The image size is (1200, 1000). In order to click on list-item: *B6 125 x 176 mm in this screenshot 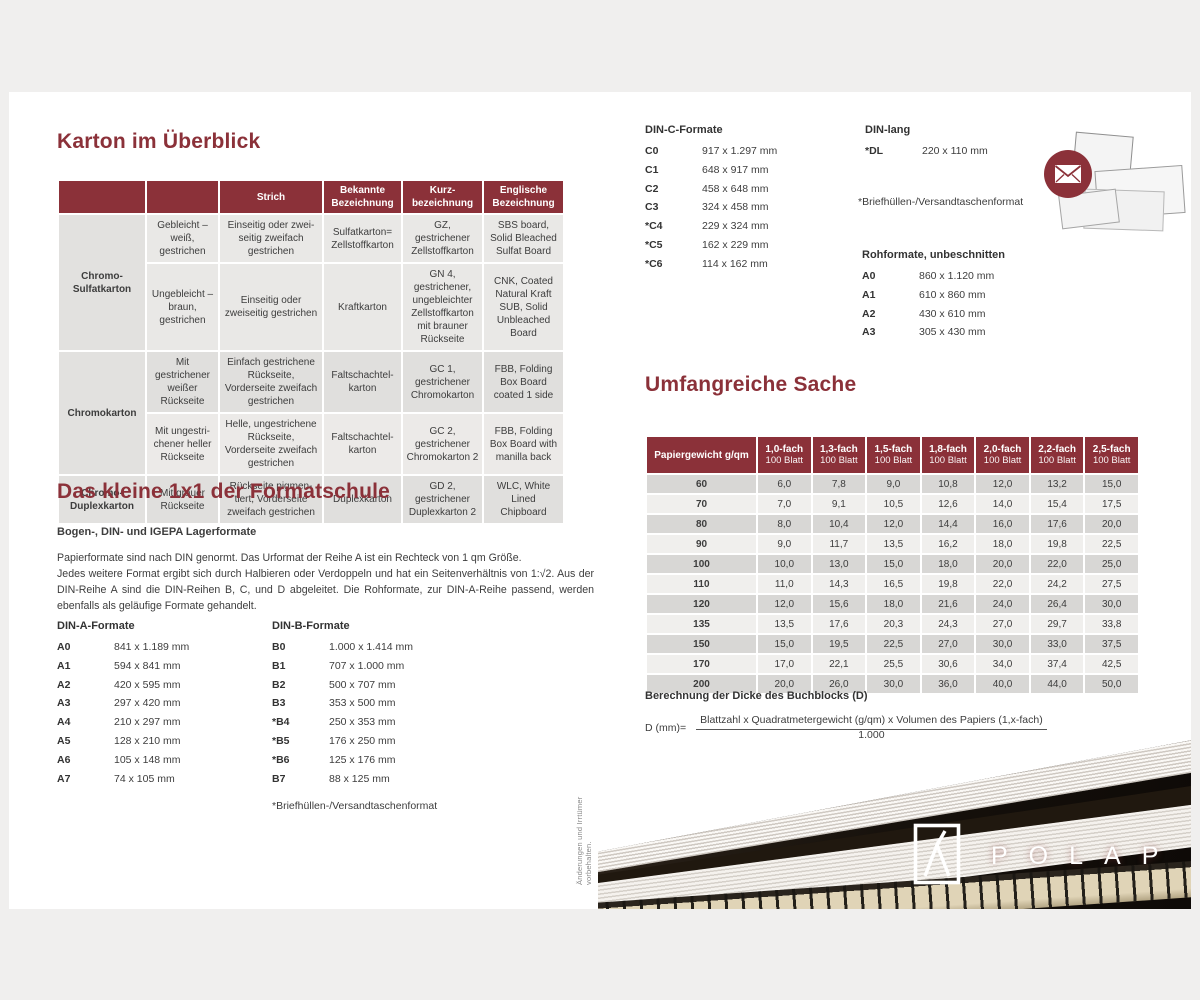, I will do `click(334, 759)`.